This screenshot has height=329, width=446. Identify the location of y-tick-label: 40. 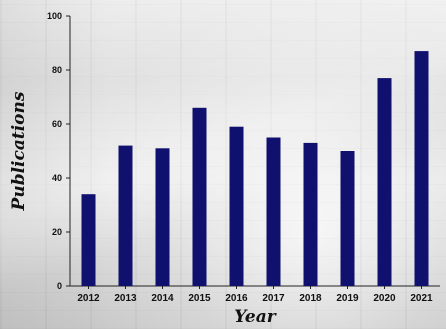
(57, 178).